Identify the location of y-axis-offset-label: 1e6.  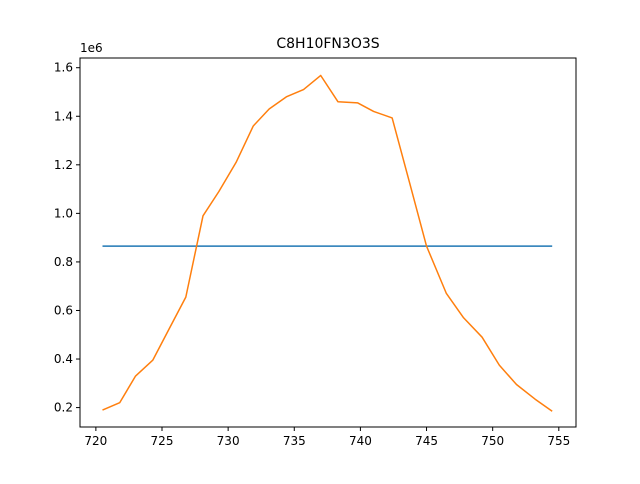
(91, 48).